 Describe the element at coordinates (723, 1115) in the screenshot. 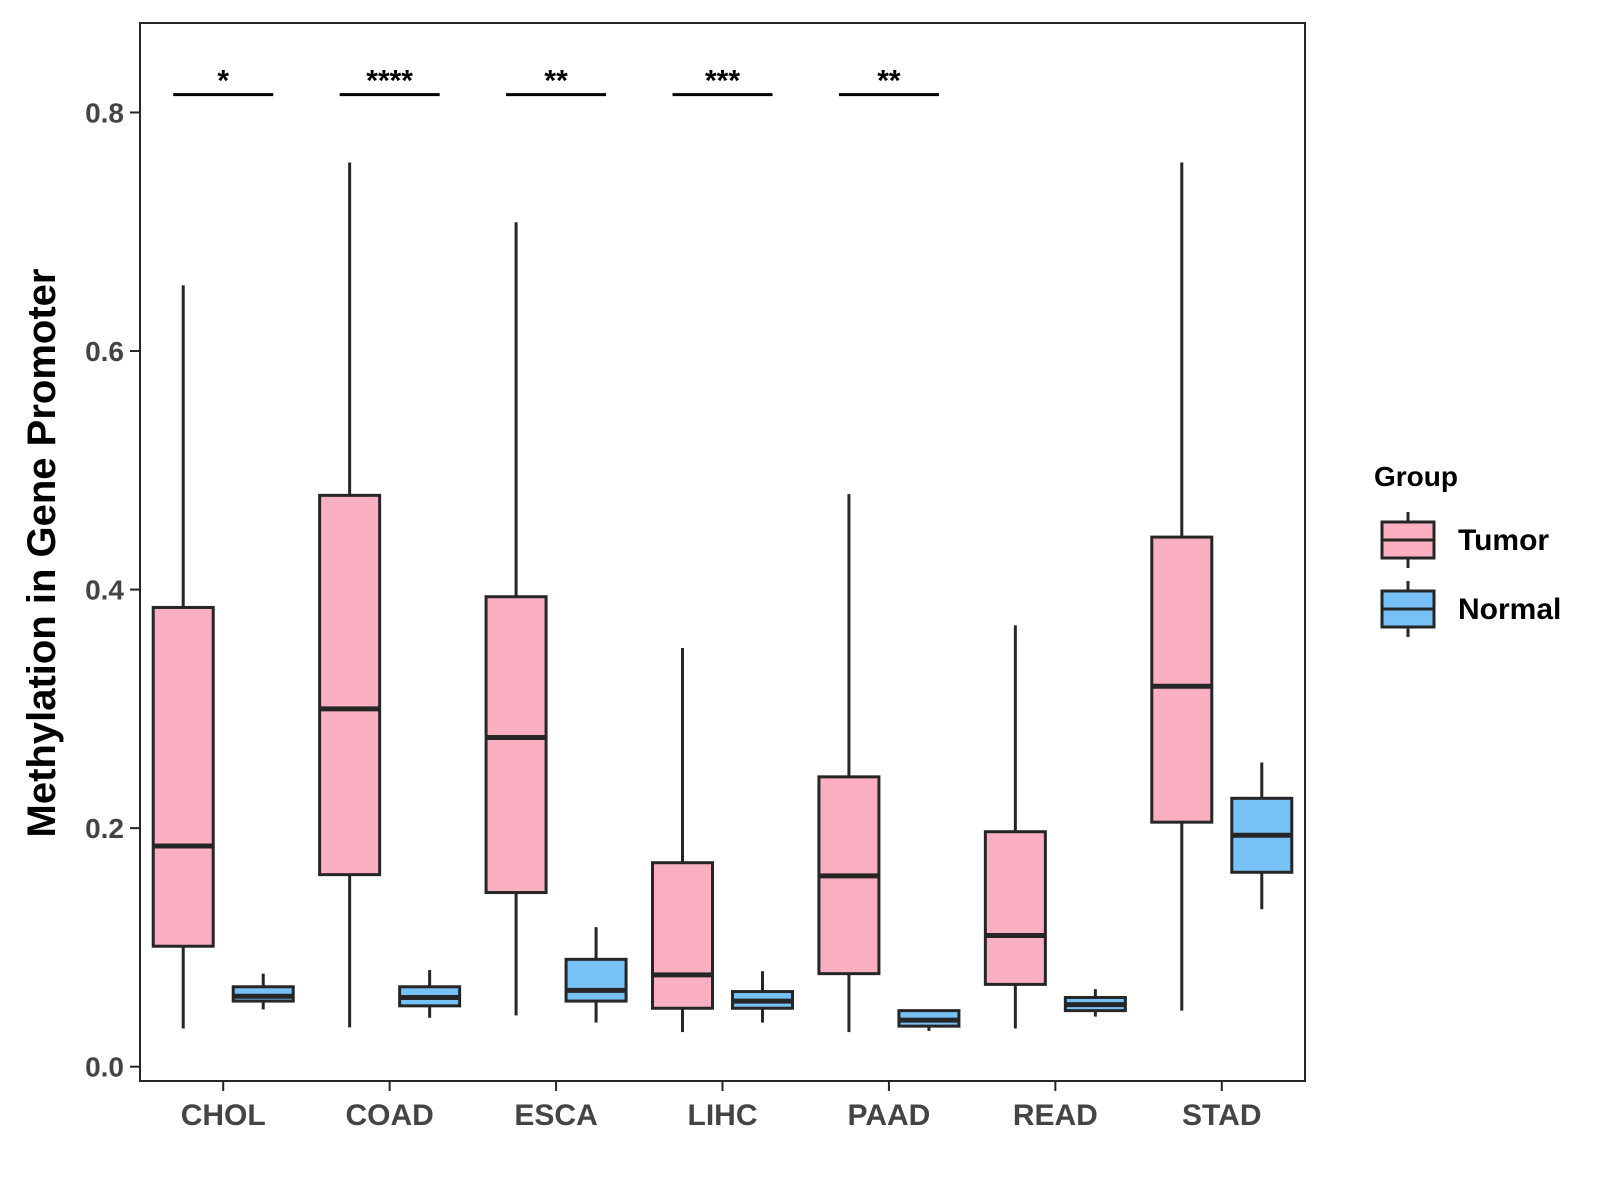

I see `x-tick-label: LIHC` at that location.